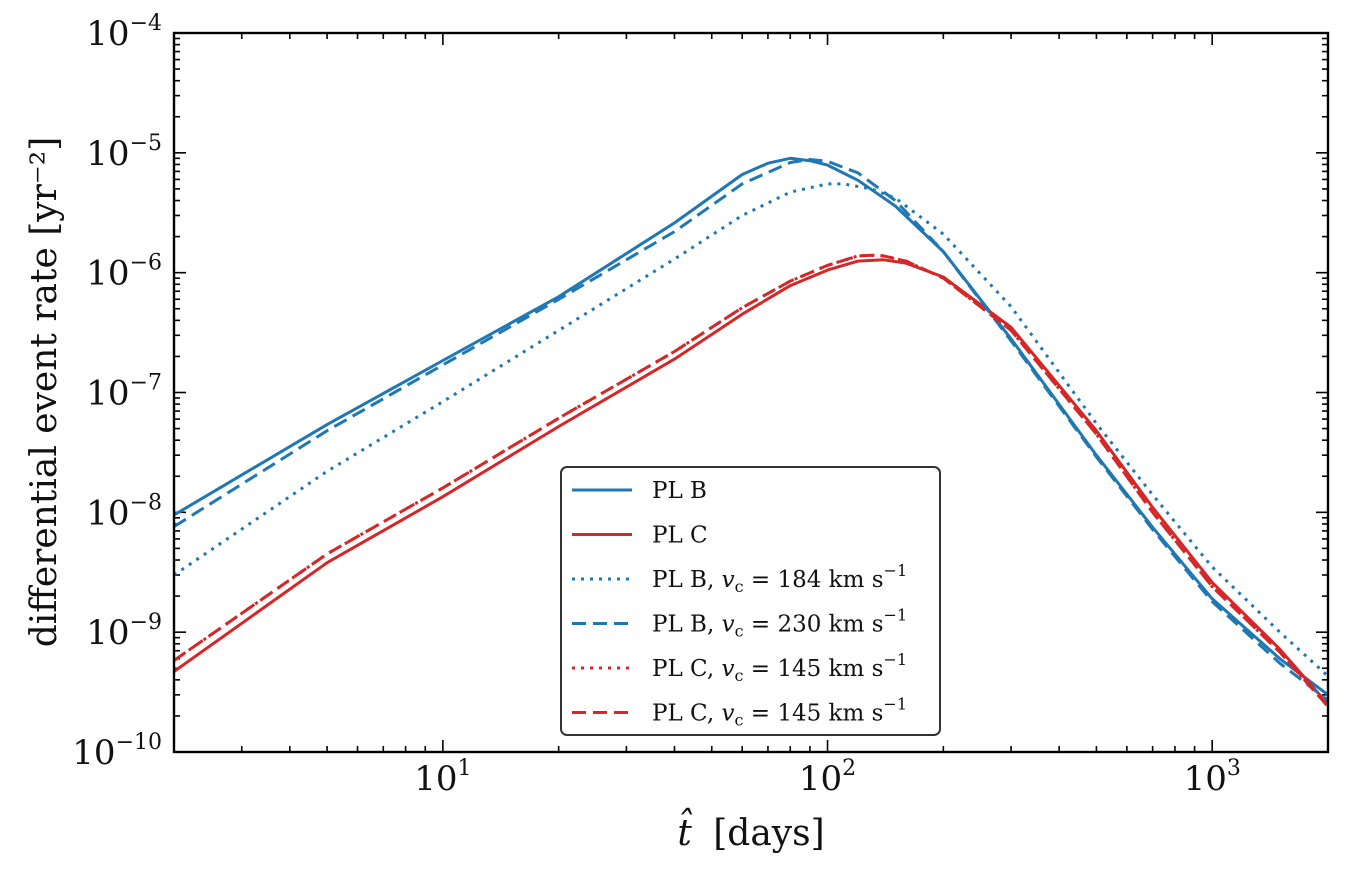  Describe the element at coordinates (779, 623) in the screenshot. I see `legend-label-4: PL B, vc = 230 km s−1` at that location.